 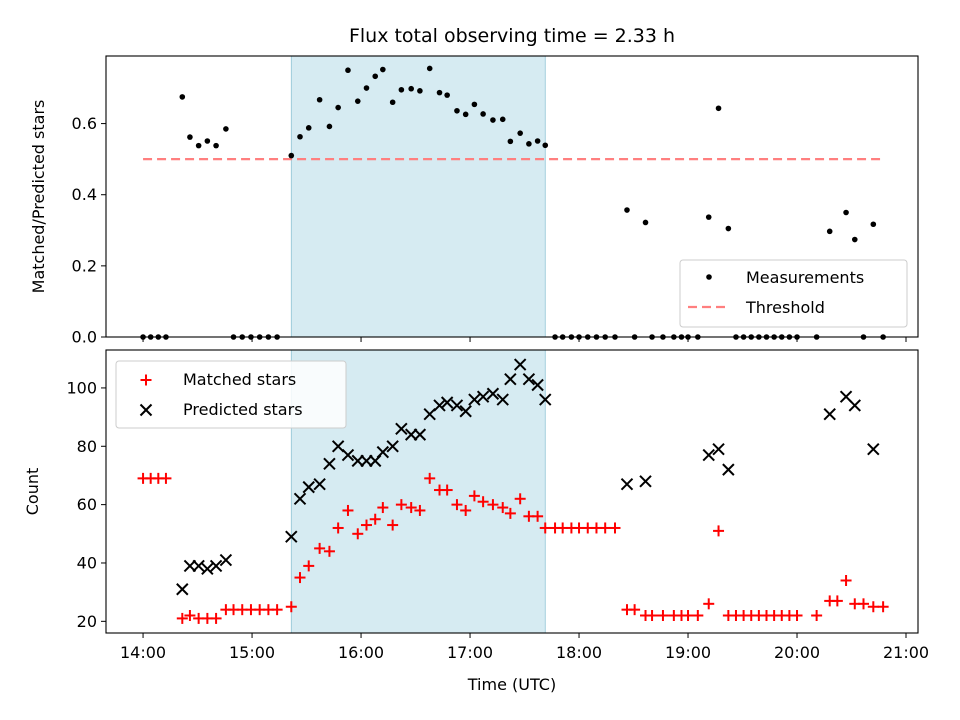 I want to click on bottom-legend: Matched stars Predicted stars, so click(x=231, y=394).